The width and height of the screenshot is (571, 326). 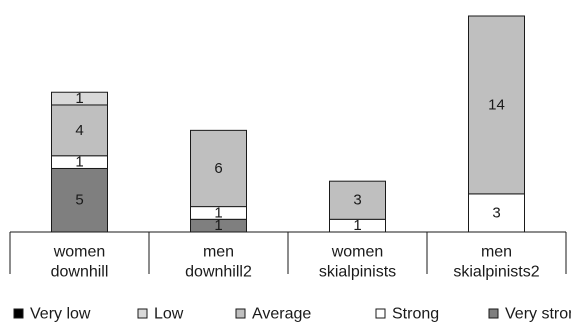 I want to click on legend-label: Average, so click(x=281, y=314).